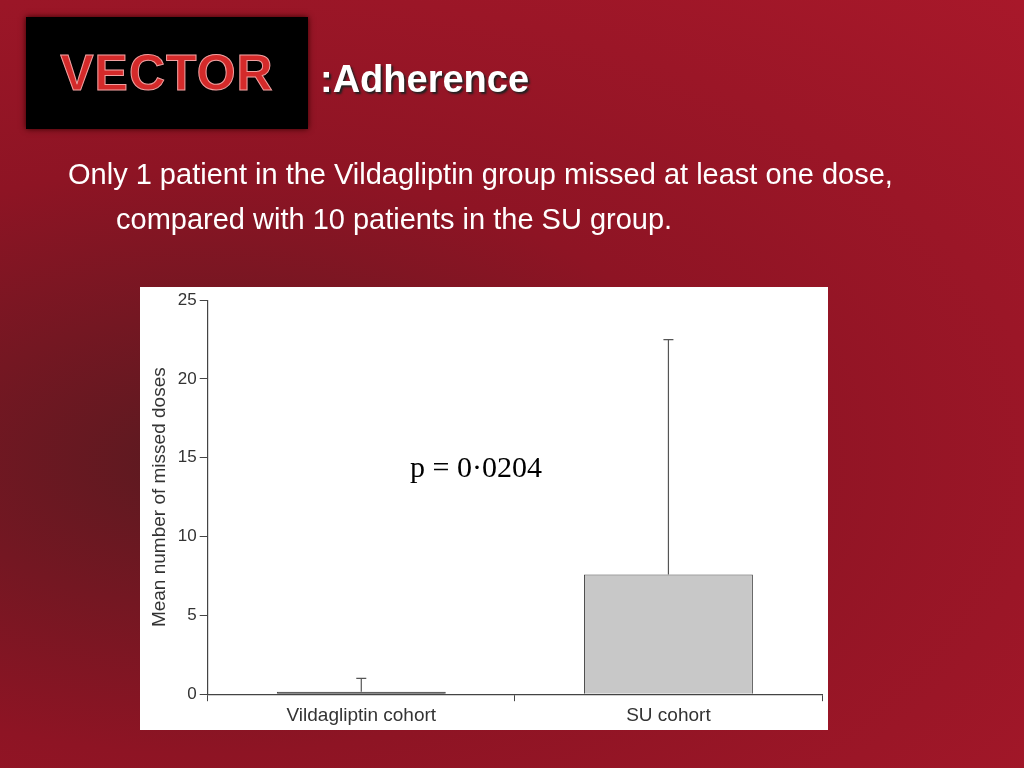  Describe the element at coordinates (187, 457) in the screenshot. I see `y-tick-label: 15` at that location.